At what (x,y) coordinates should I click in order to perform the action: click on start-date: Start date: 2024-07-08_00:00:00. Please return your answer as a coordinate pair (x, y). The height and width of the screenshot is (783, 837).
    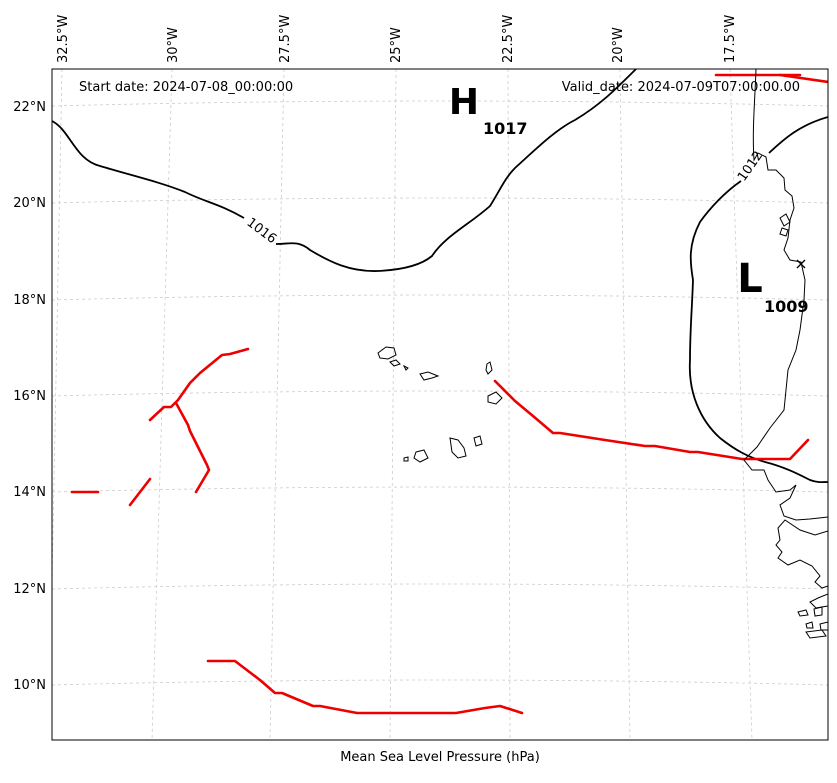
    Looking at the image, I should click on (186, 87).